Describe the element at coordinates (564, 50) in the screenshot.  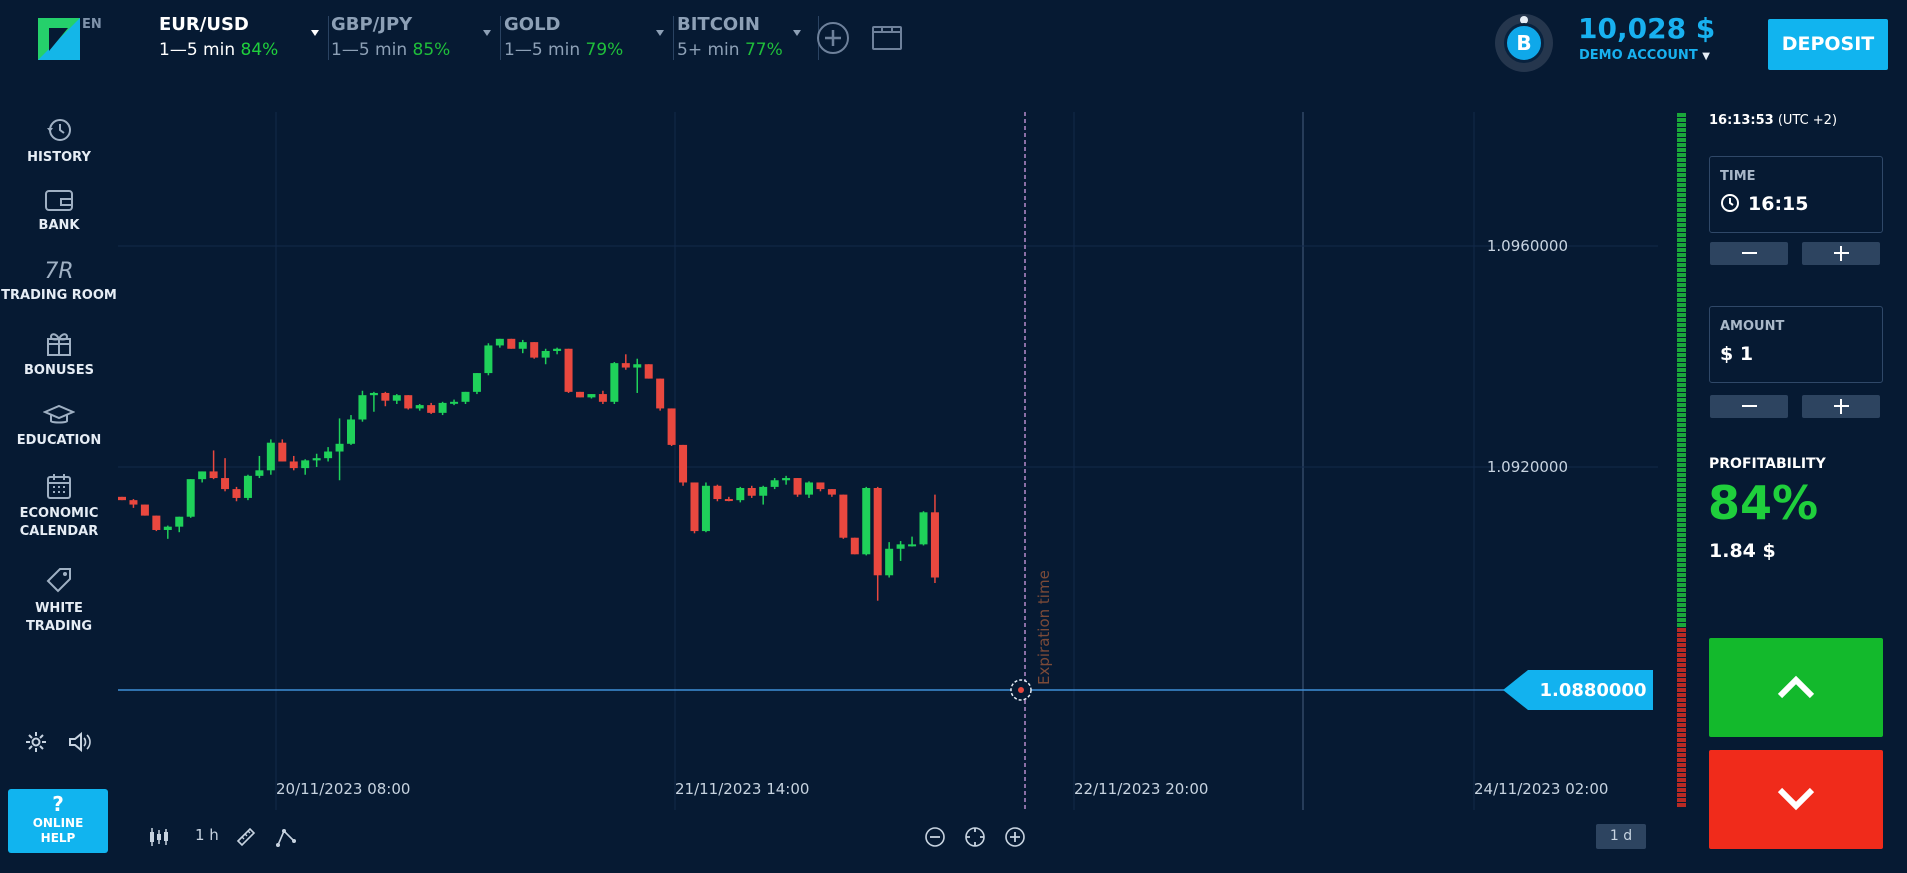
I see `asset-meta: 1—5 min 79%` at that location.